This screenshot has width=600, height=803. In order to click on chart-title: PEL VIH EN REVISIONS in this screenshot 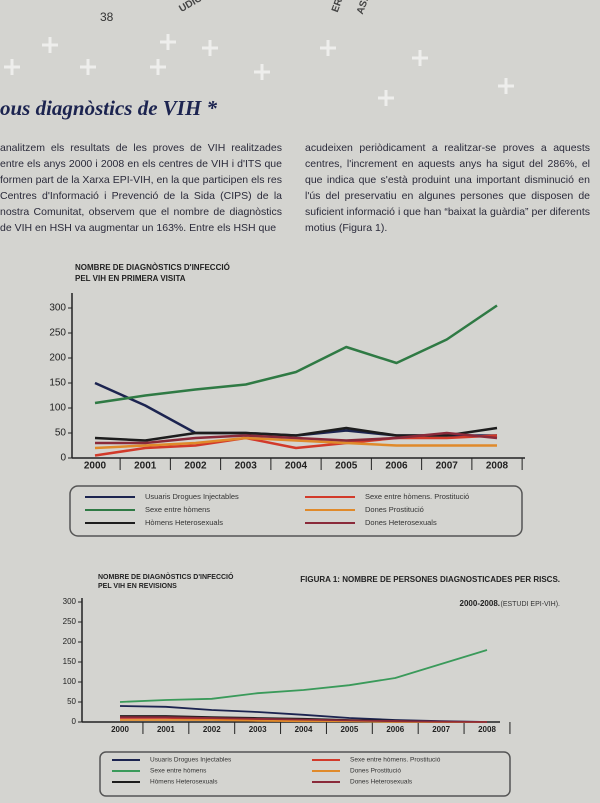, I will do `click(137, 586)`.